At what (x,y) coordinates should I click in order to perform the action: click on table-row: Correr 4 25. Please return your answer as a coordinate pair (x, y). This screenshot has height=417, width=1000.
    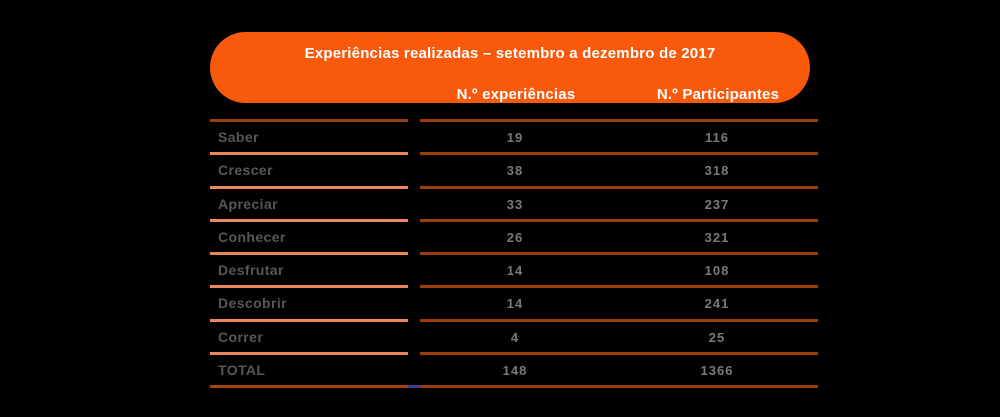
    Looking at the image, I should click on (514, 335).